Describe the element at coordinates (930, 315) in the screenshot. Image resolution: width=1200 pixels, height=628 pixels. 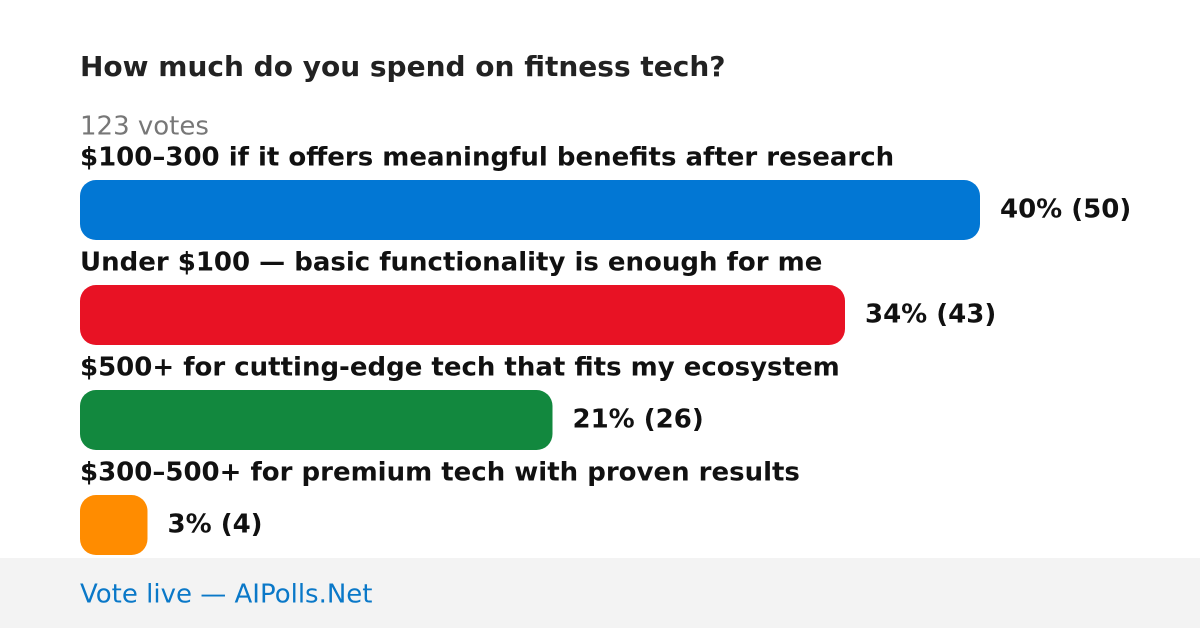
I see `value-label: 34% (43)` at that location.